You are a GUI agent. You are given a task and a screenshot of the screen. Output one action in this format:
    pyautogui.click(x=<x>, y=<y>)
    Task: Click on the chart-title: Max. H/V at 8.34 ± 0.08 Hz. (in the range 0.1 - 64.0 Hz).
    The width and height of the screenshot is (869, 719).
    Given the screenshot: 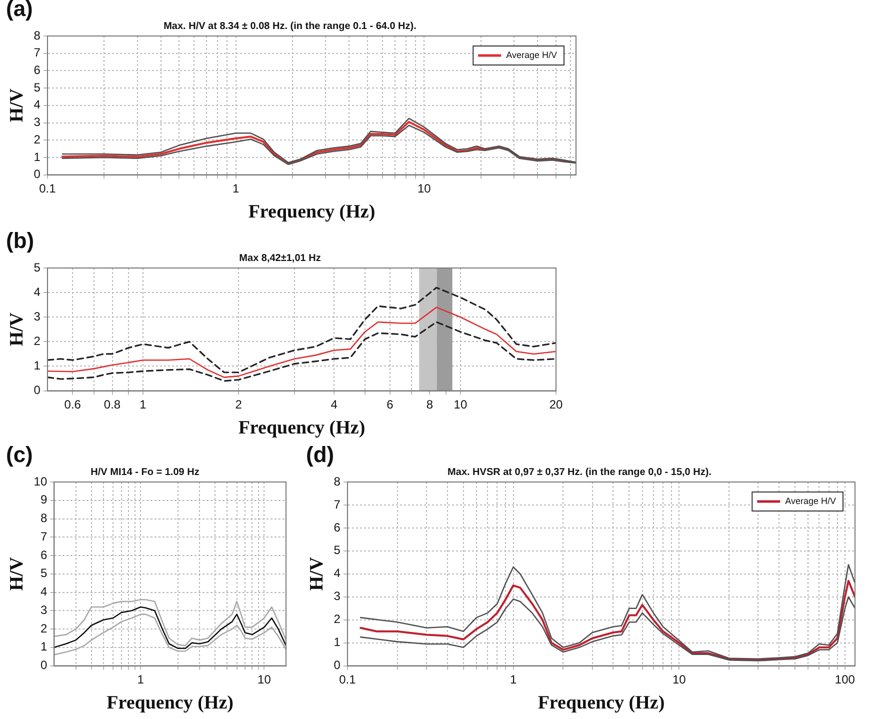 What is the action you would take?
    pyautogui.click(x=290, y=26)
    